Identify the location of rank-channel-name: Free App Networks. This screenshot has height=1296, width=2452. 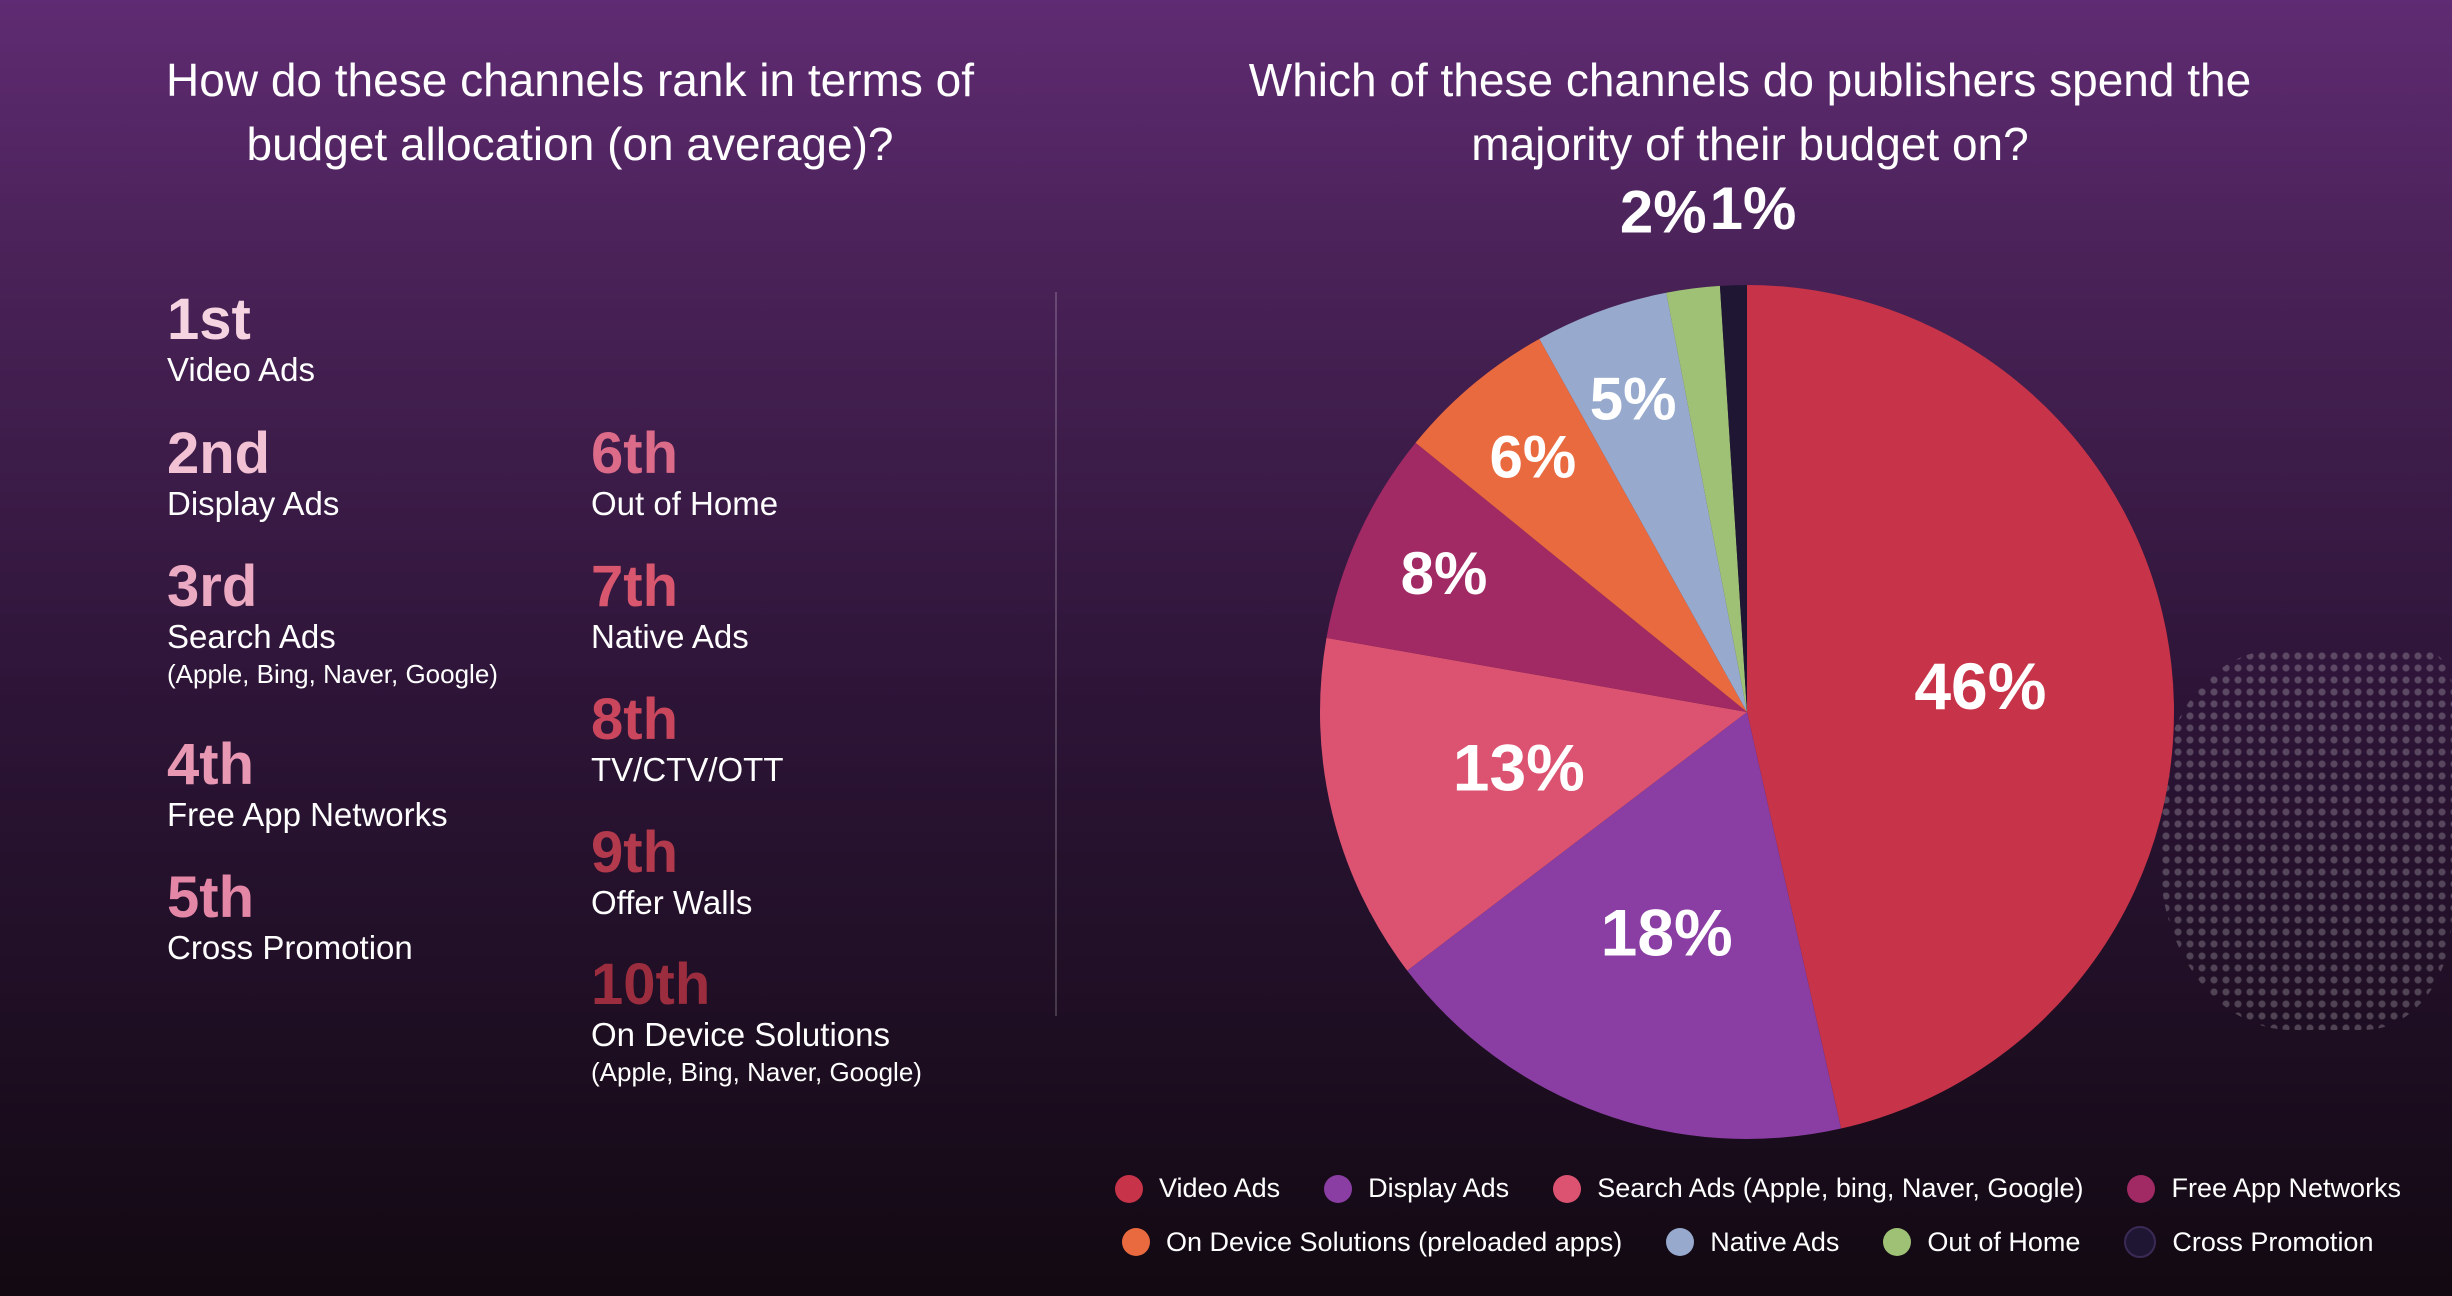
(307, 814).